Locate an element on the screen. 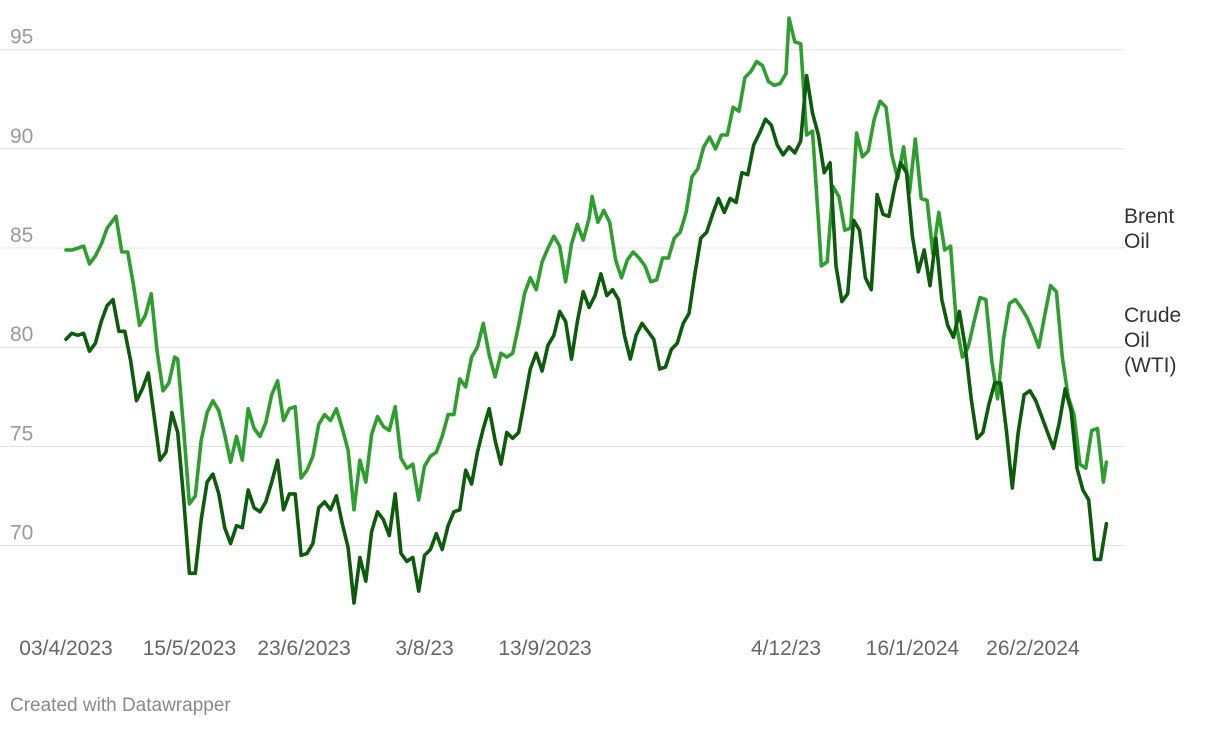 This screenshot has height=730, width=1220. datawrapper-credit: Created with Datawrapper is located at coordinates (120, 705).